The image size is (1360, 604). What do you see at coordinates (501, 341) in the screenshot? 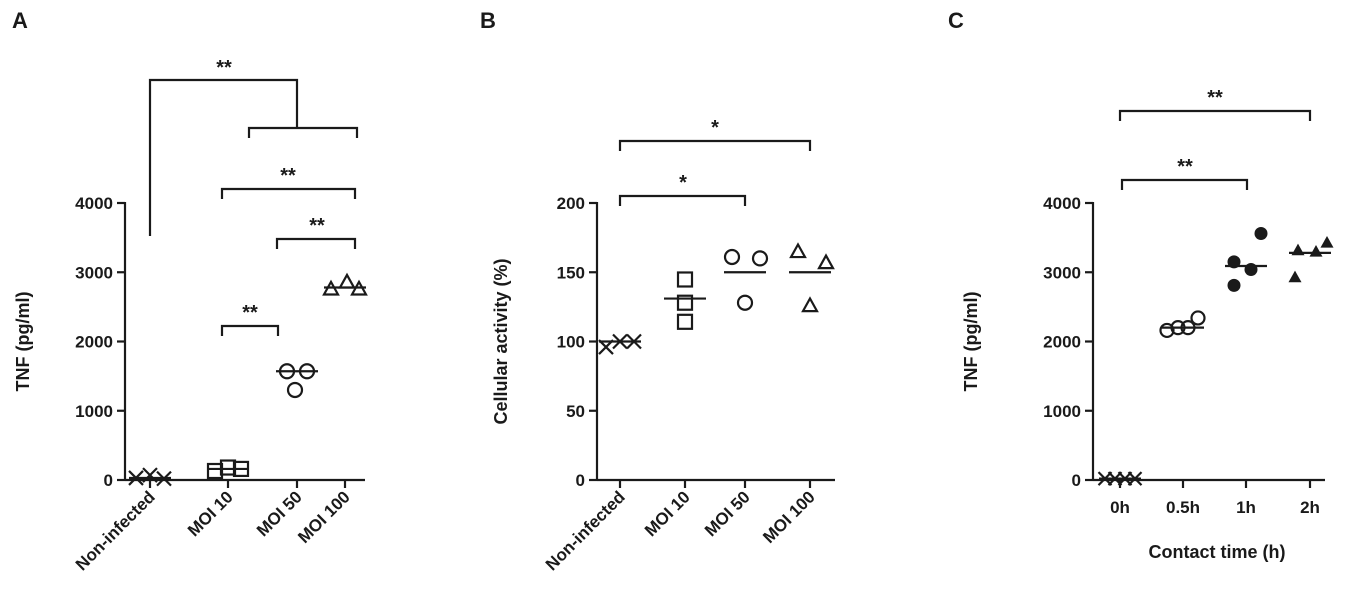
I see `y-axis-label: Cellular activity (%)` at bounding box center [501, 341].